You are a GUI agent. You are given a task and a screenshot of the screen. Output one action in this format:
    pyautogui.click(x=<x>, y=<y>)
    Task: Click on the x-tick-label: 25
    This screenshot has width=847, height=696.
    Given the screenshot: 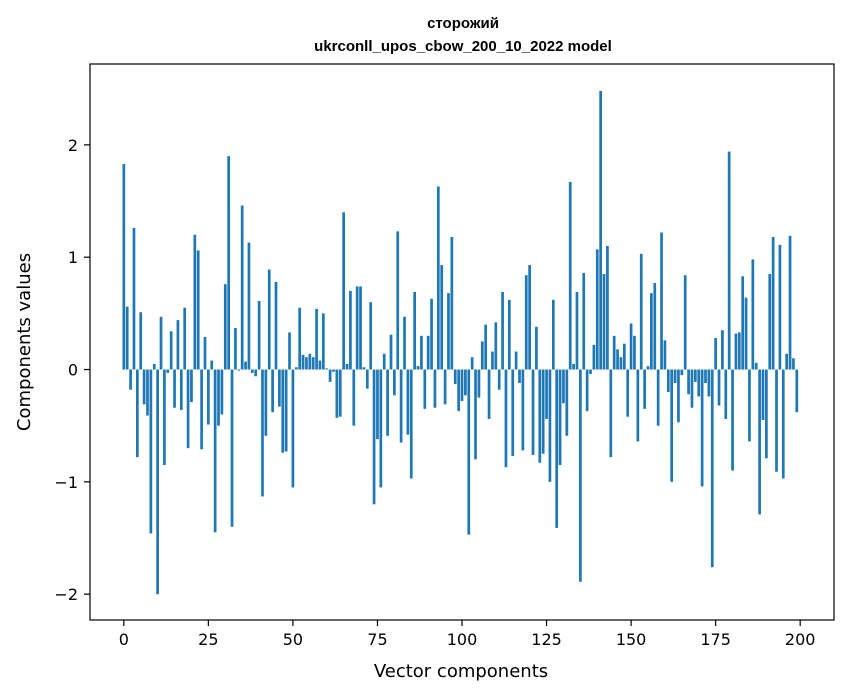 What is the action you would take?
    pyautogui.click(x=208, y=639)
    